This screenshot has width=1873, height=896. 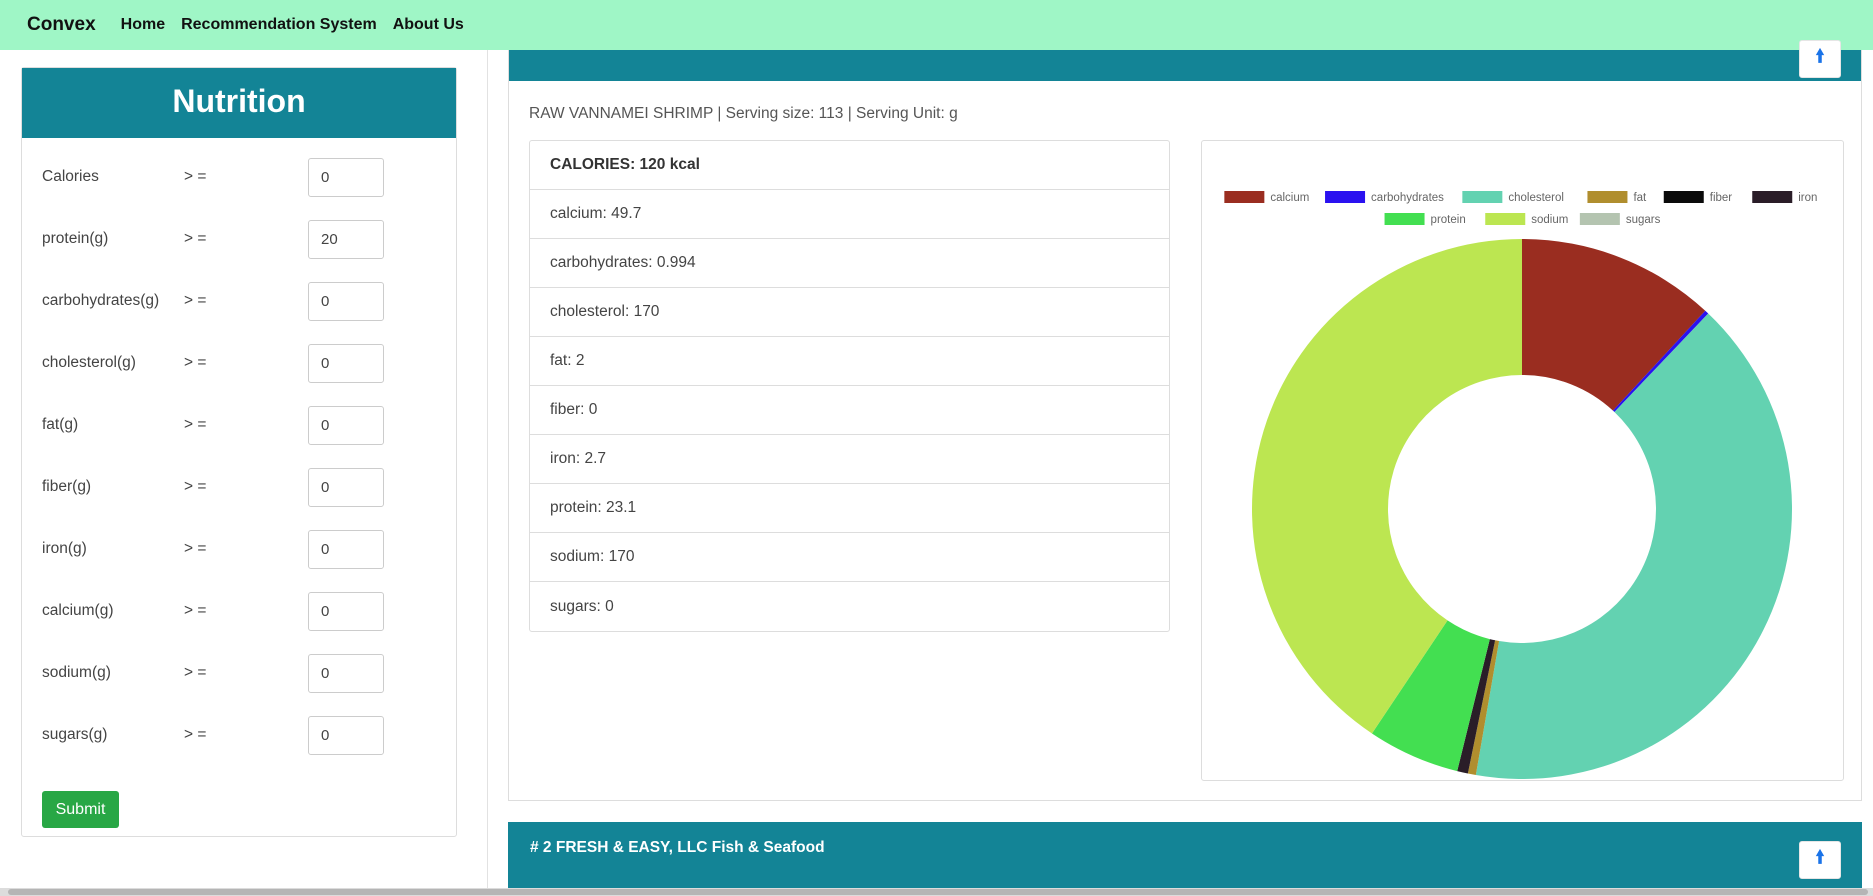 I want to click on carbohydrates-input, so click(x=346, y=301).